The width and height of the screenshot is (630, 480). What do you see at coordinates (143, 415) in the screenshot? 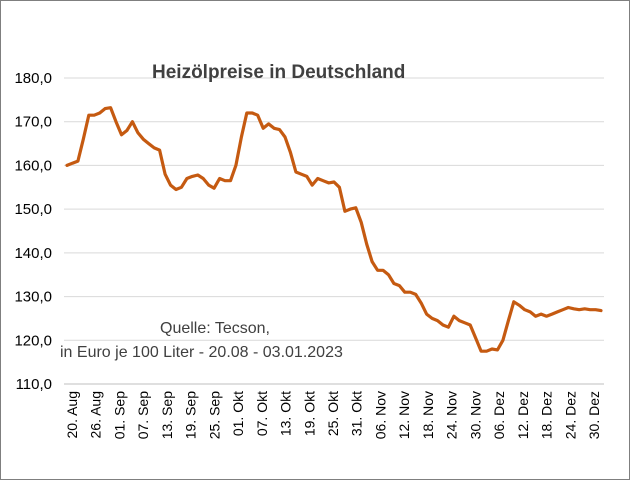
I see `x-tick-label: 07. Sep` at bounding box center [143, 415].